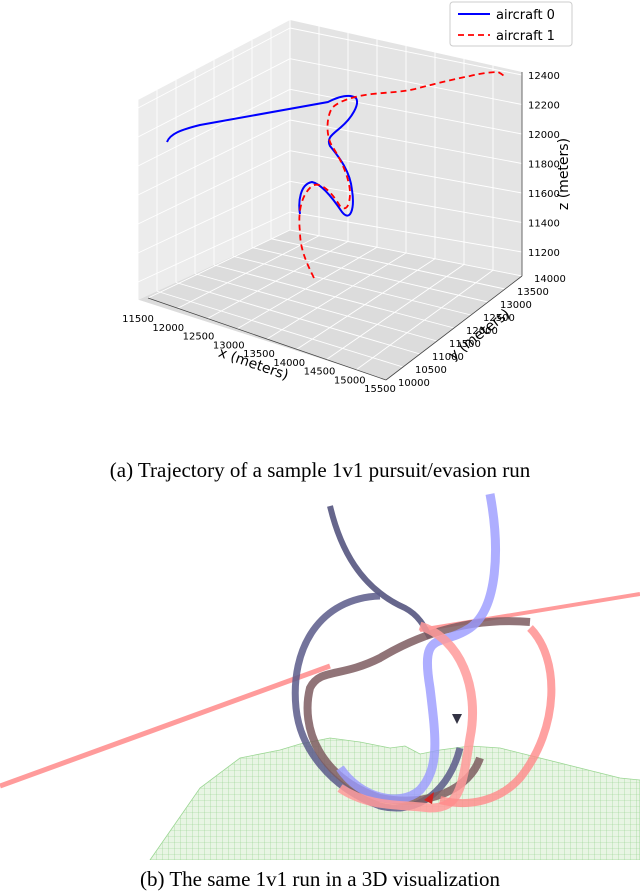  Describe the element at coordinates (550, 279) in the screenshot. I see `y-tick-label-14000: 14000` at that location.